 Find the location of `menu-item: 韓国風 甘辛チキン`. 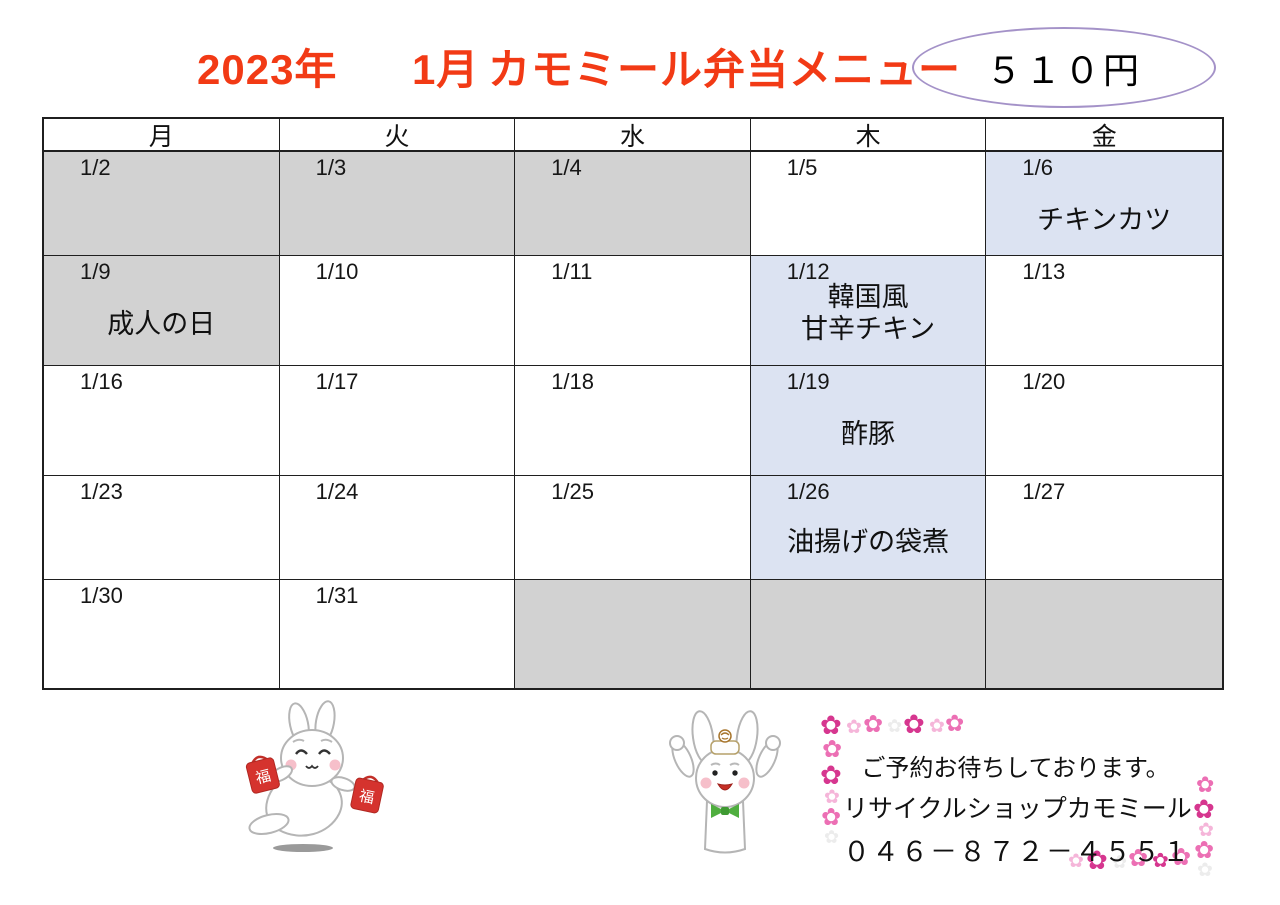

menu-item: 韓国風 甘辛チキン is located at coordinates (868, 313).